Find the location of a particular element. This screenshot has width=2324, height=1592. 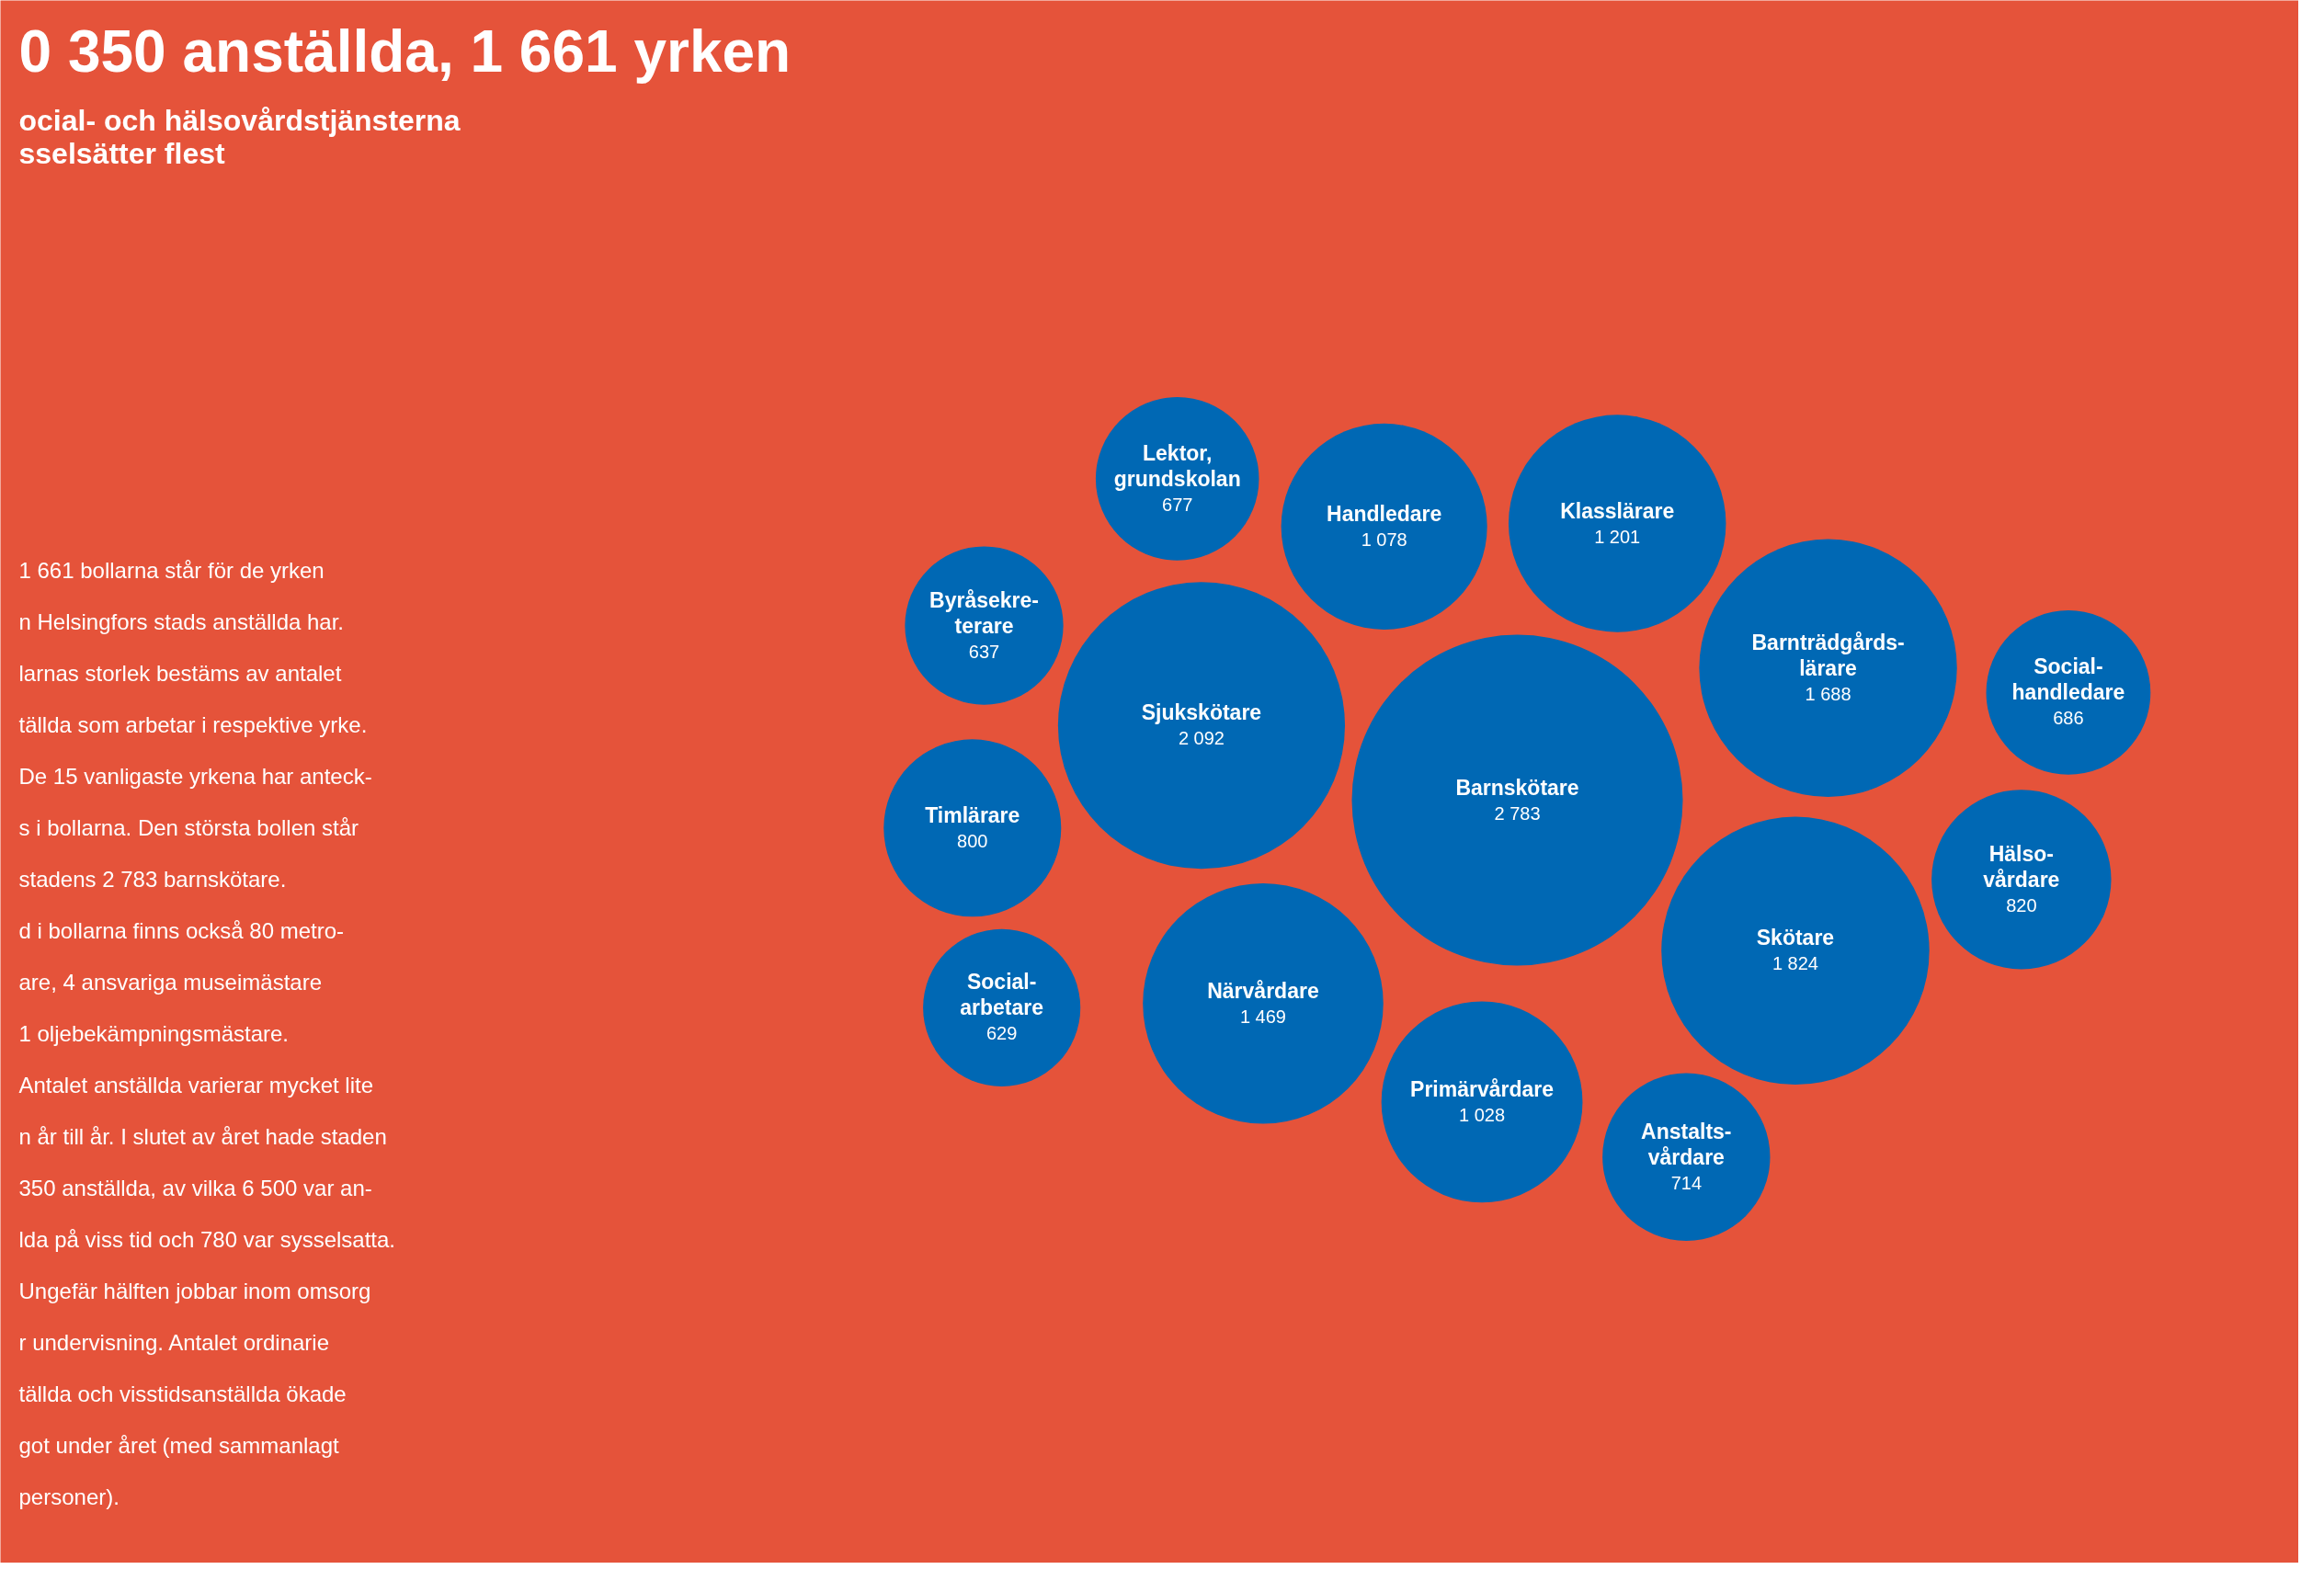

text: are, 4 ansvariga museimästare is located at coordinates (170, 982).